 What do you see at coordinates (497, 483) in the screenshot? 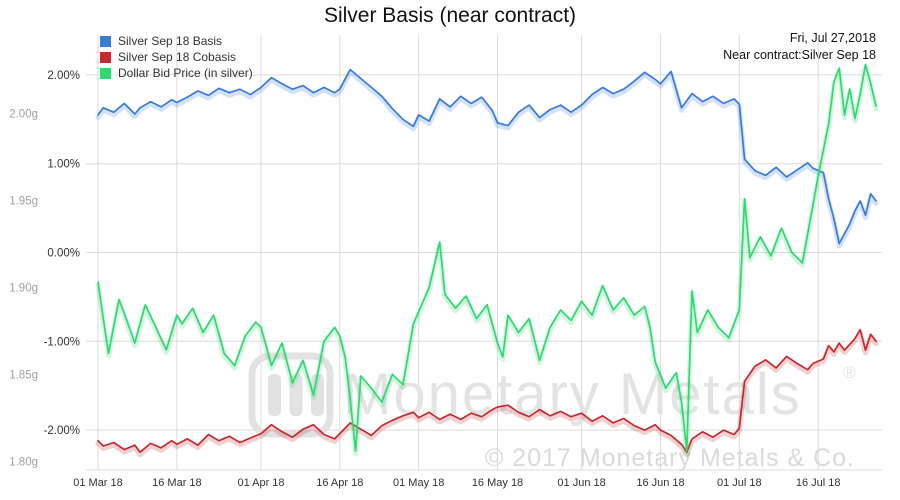
I see `x-axis-tick-label: 16 May 18` at bounding box center [497, 483].